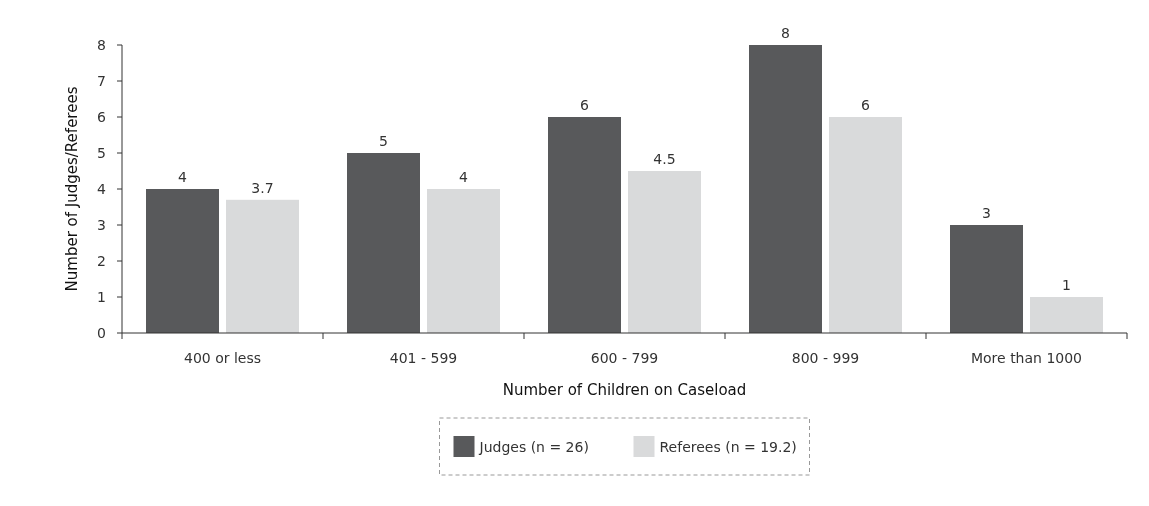  What do you see at coordinates (383, 141) in the screenshot?
I see `data-label: 5` at bounding box center [383, 141].